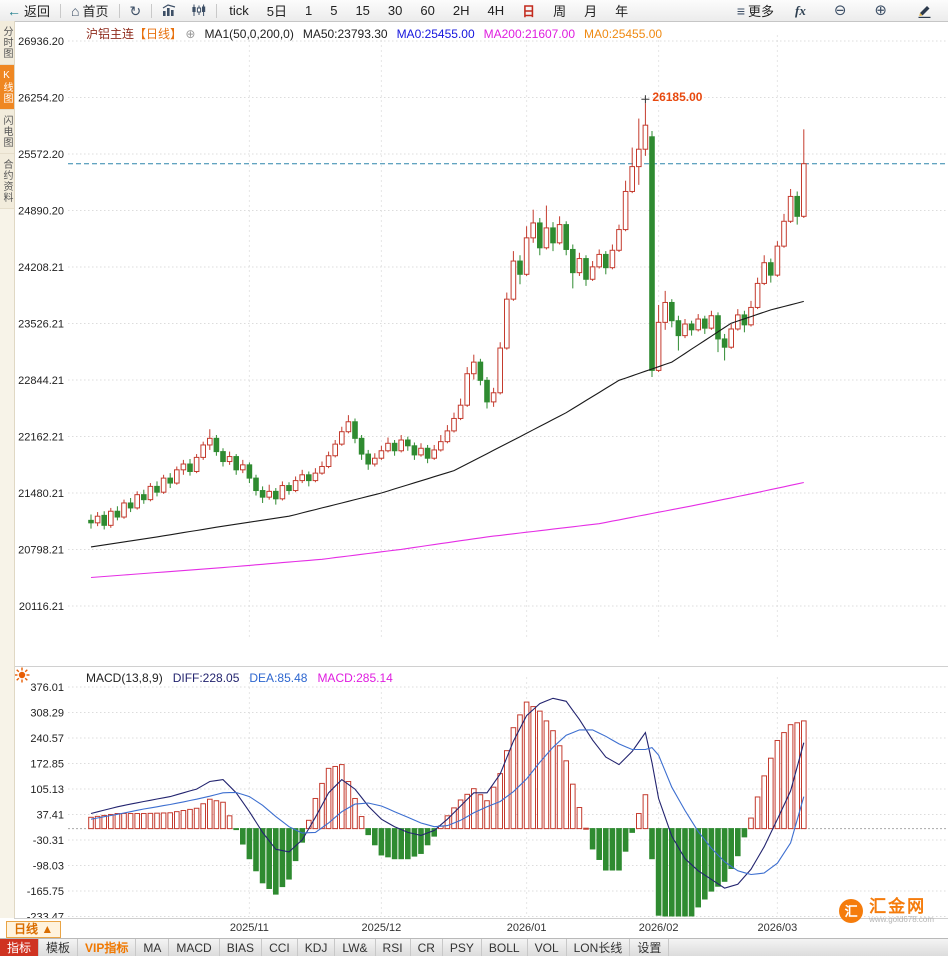 This screenshot has width=948, height=956. Describe the element at coordinates (924, 10) in the screenshot. I see `draw-tool-button` at that location.